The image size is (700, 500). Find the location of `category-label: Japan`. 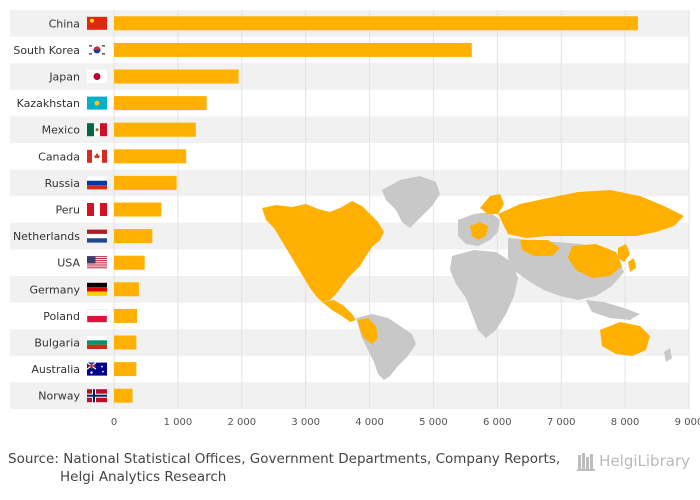

category-label: Japan is located at coordinates (64, 77).